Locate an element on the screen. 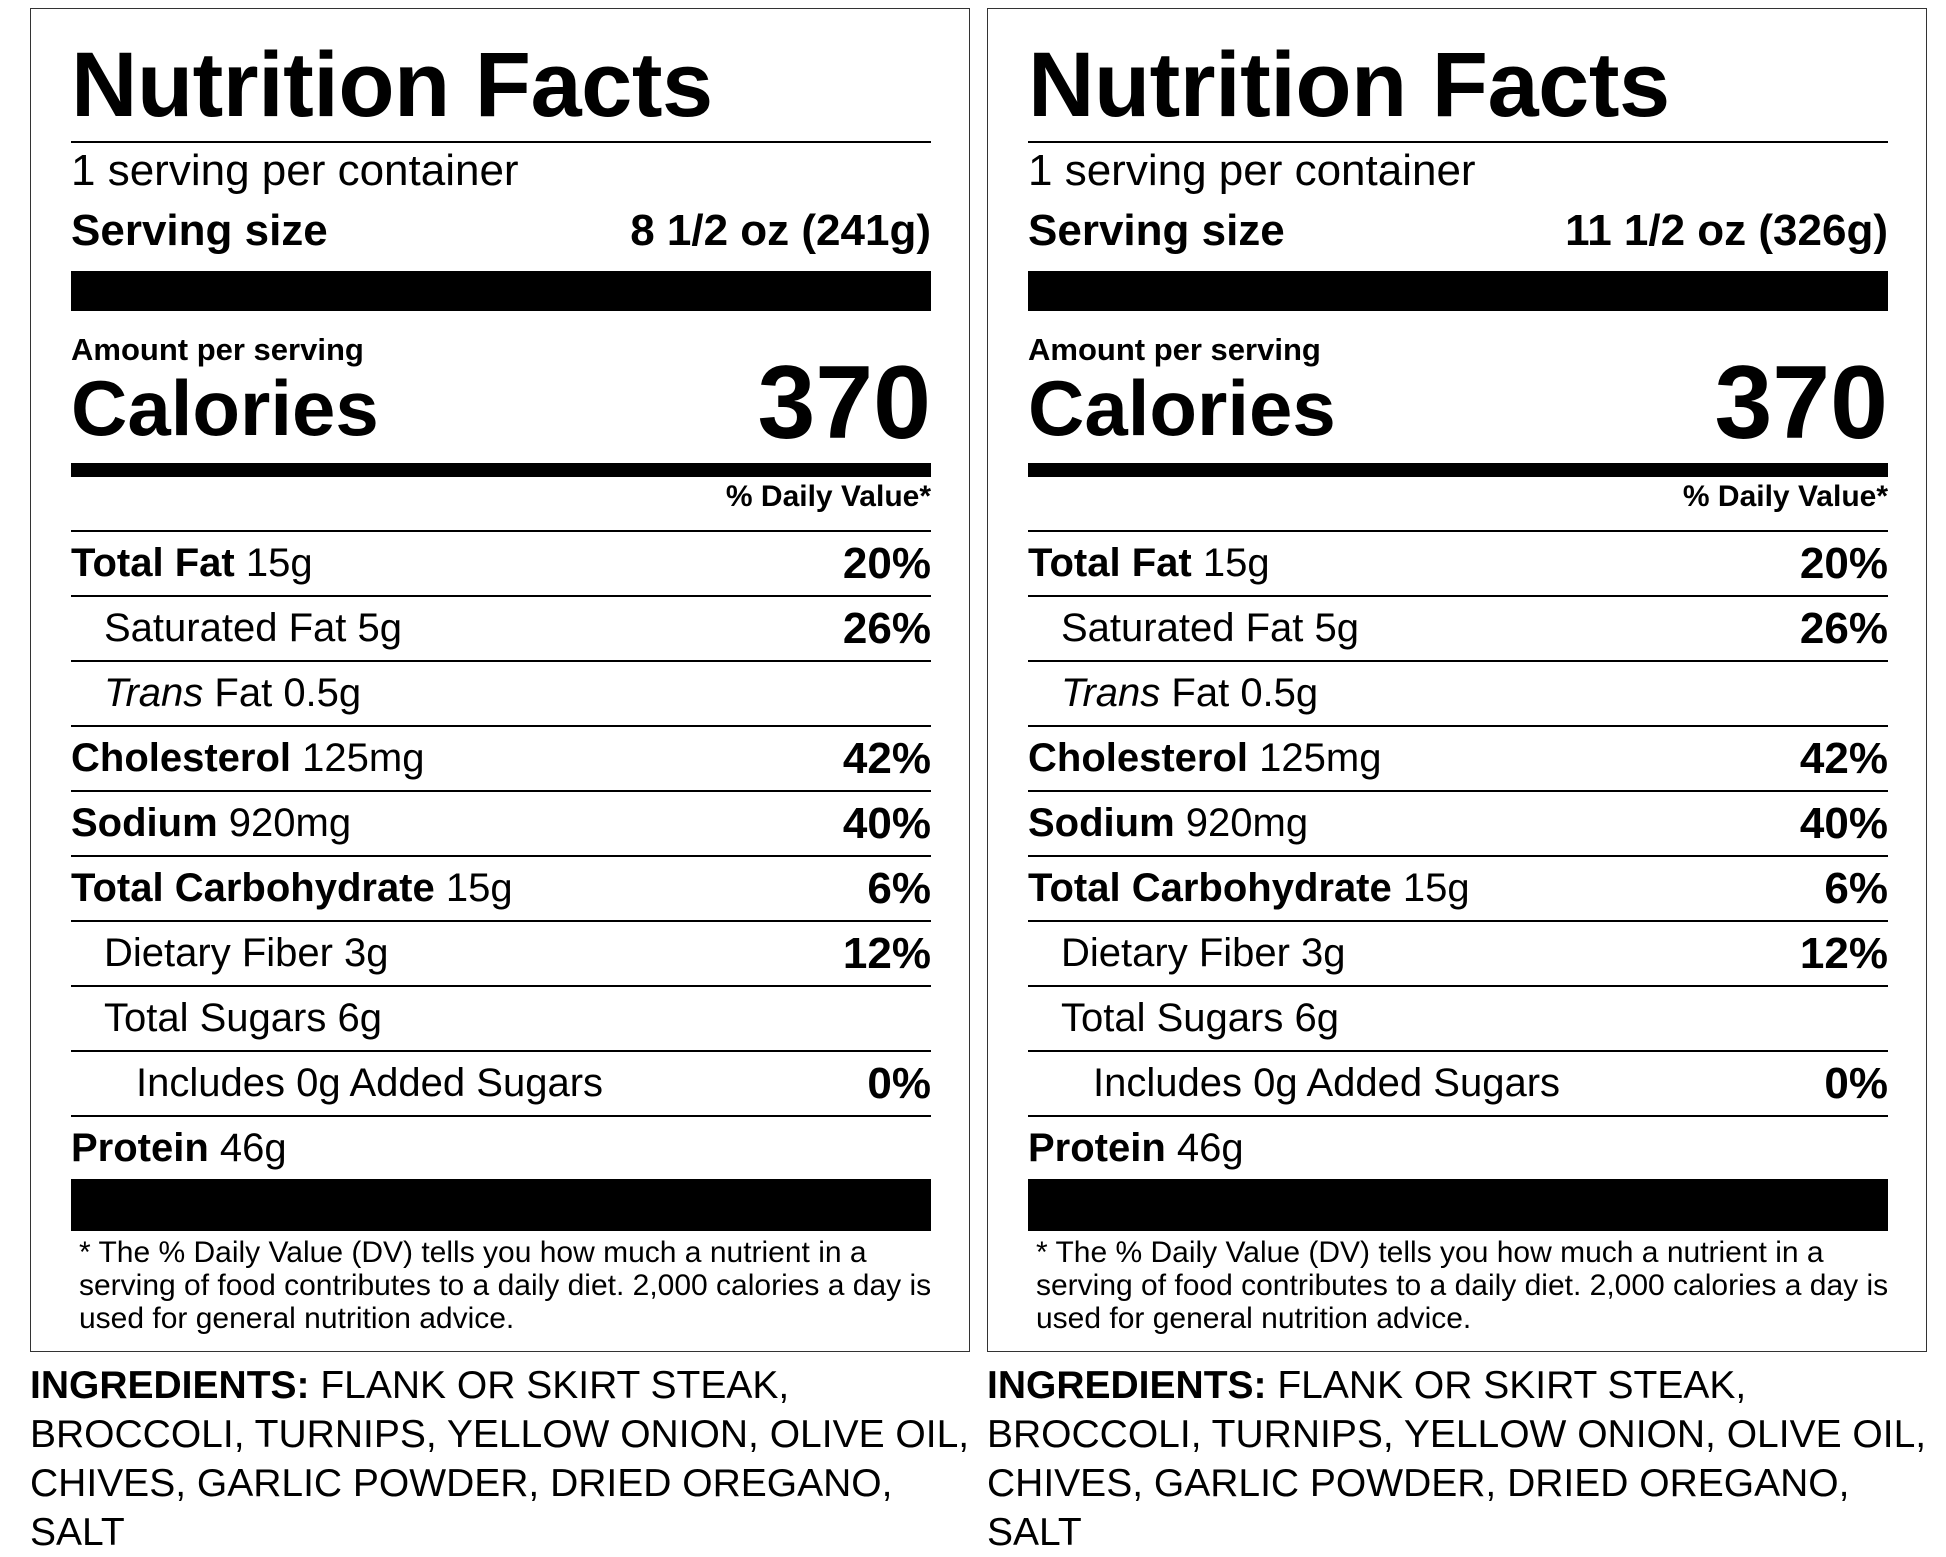  serving-size-row: Serving size 11 1/2 oz (326g) is located at coordinates (1458, 231).